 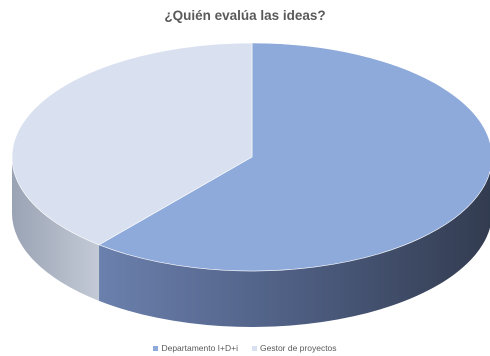 What do you see at coordinates (156, 348) in the screenshot?
I see `legend-swatch-departamento` at bounding box center [156, 348].